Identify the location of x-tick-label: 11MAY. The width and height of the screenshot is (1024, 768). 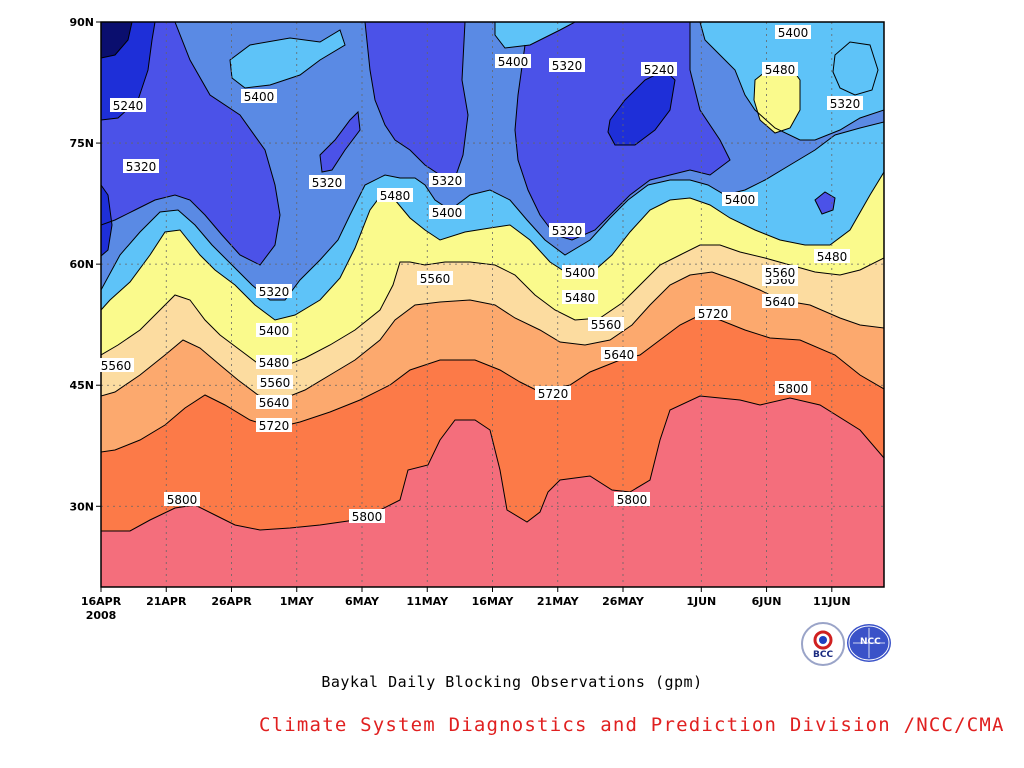
(427, 601).